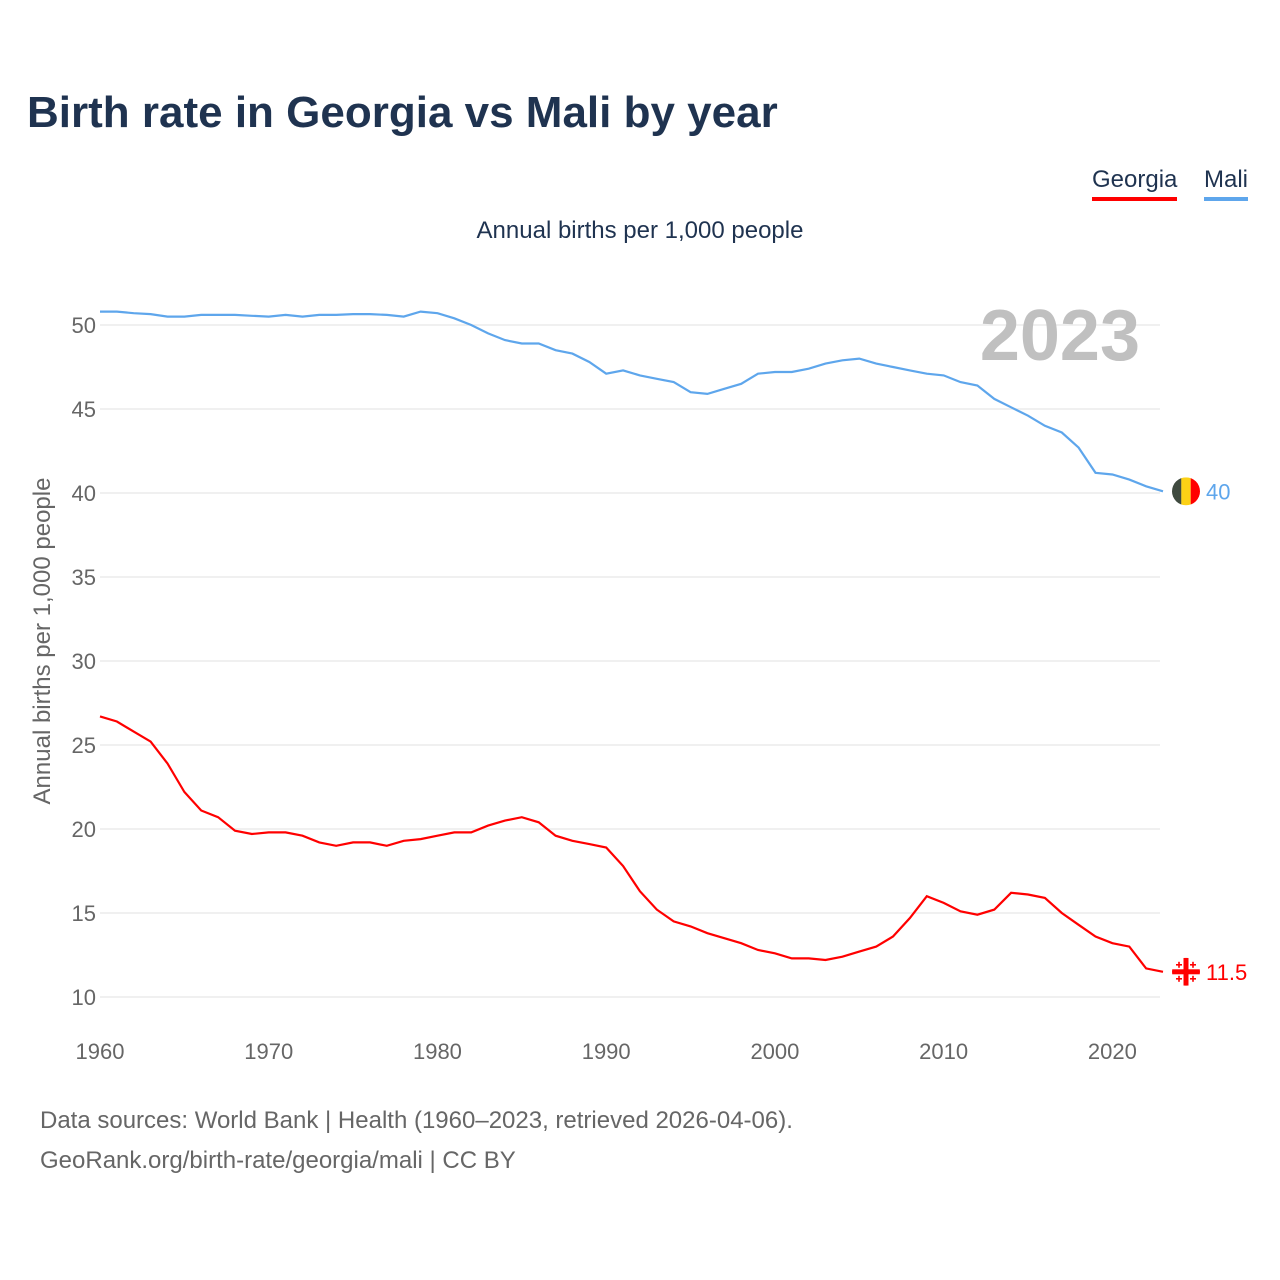  Describe the element at coordinates (84, 325) in the screenshot. I see `y-tick-label: 50` at that location.